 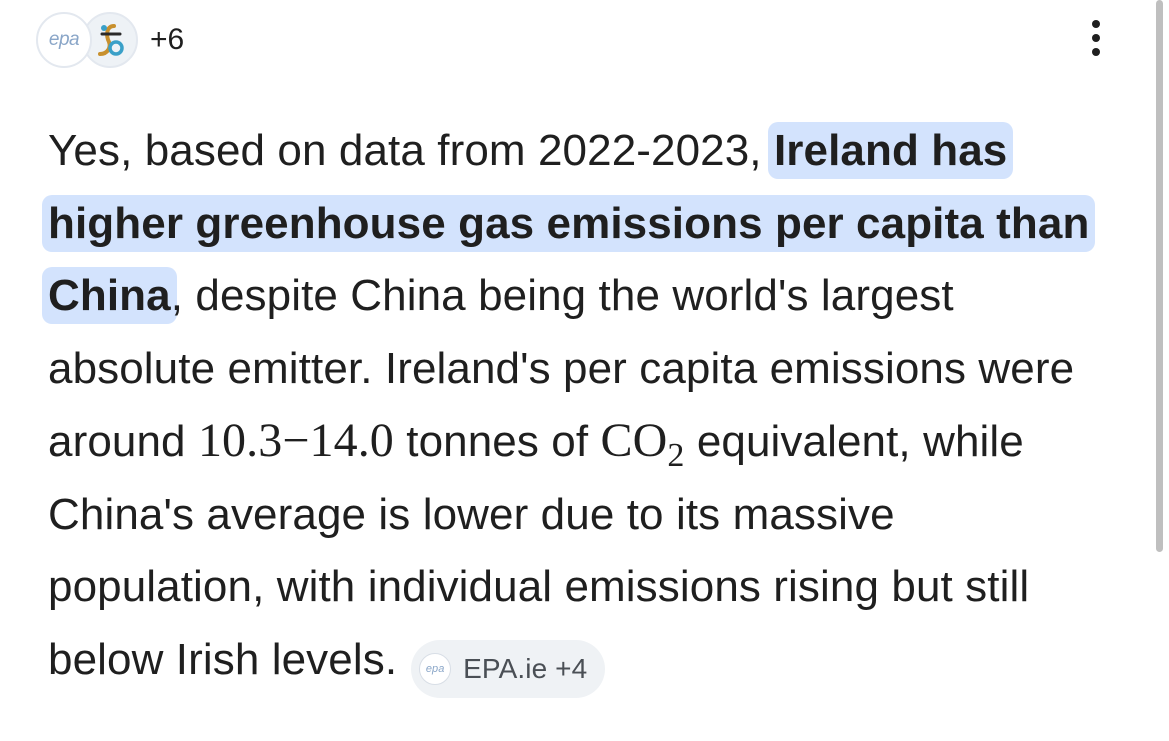 What do you see at coordinates (1096, 24) in the screenshot?
I see `more-vert-icon` at bounding box center [1096, 24].